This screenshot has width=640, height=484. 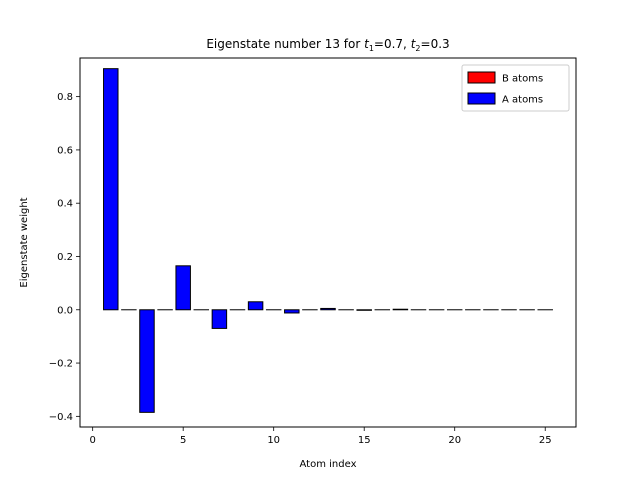 What do you see at coordinates (61, 417) in the screenshot?
I see `y-tick-label: −0.4` at bounding box center [61, 417].